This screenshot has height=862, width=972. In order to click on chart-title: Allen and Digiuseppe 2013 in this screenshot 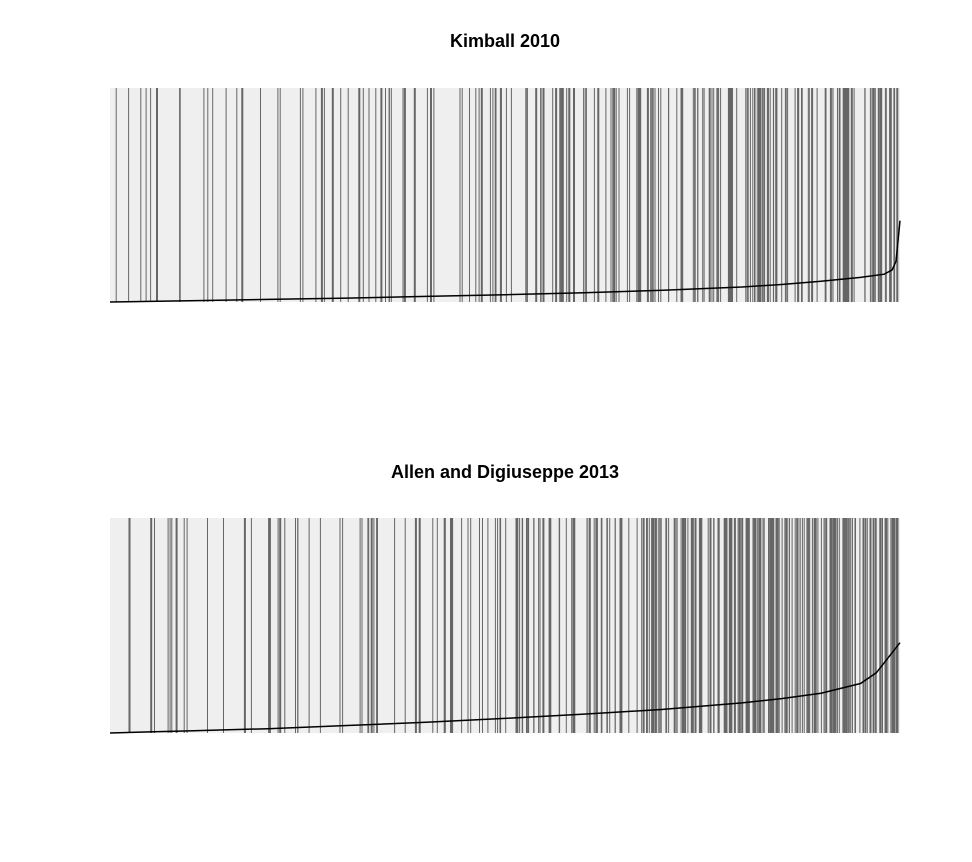, I will do `click(505, 472)`.